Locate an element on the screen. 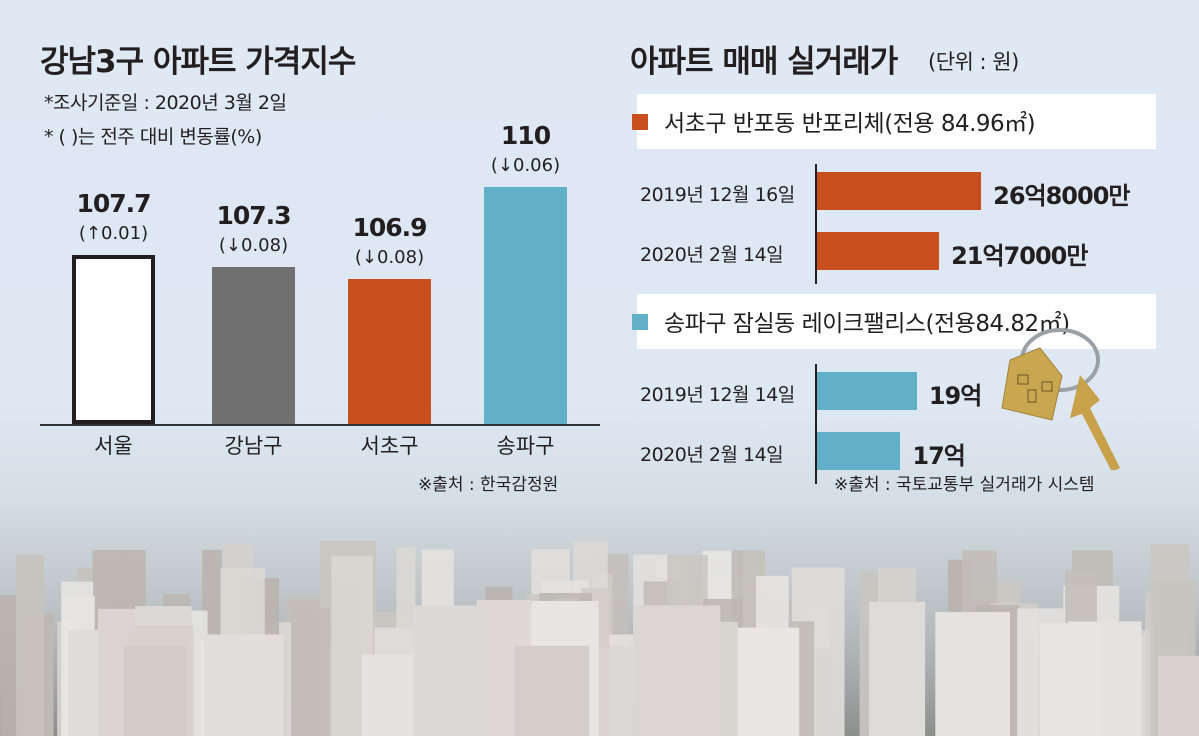  price-label: 21억7000만 is located at coordinates (1019, 256).